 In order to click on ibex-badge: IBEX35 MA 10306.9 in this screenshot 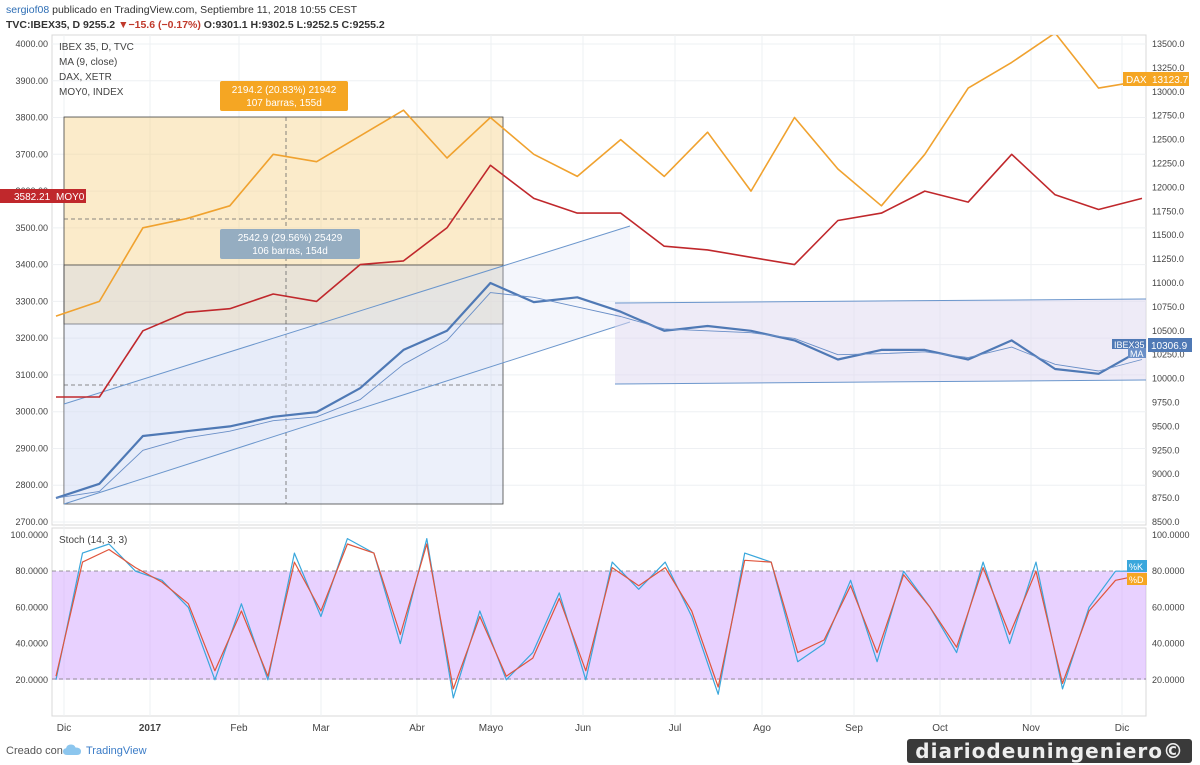, I will do `click(1152, 348)`.